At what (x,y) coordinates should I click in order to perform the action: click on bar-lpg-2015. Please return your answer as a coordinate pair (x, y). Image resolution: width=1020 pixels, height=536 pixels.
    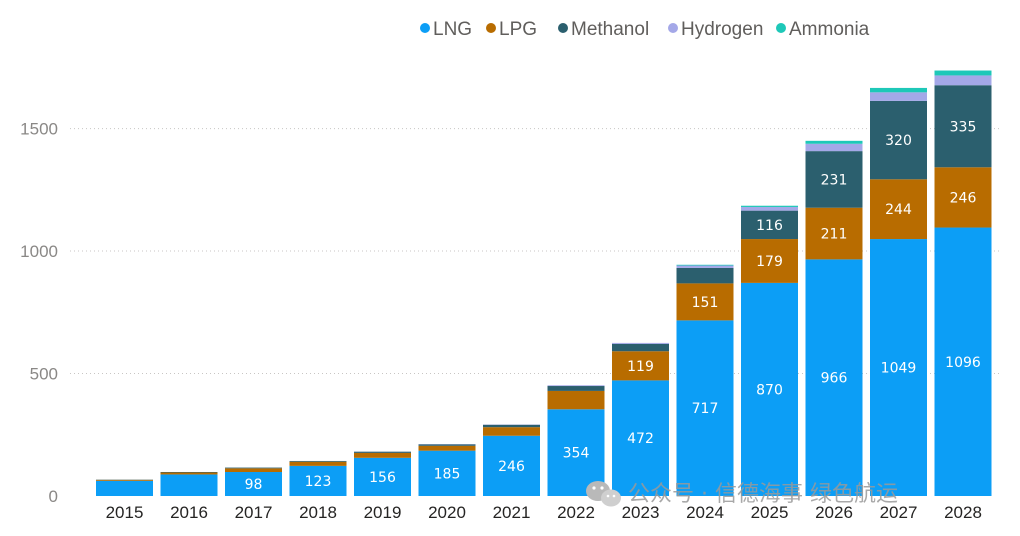
    Looking at the image, I should click on (124, 480).